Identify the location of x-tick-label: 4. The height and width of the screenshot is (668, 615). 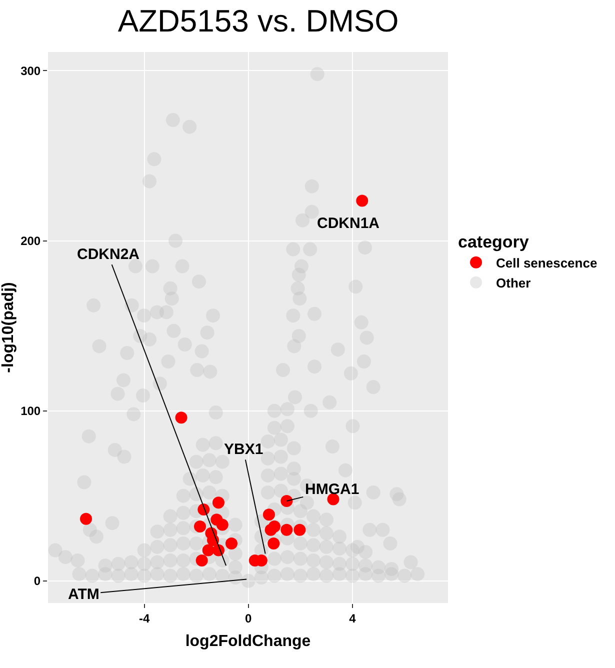
(352, 618).